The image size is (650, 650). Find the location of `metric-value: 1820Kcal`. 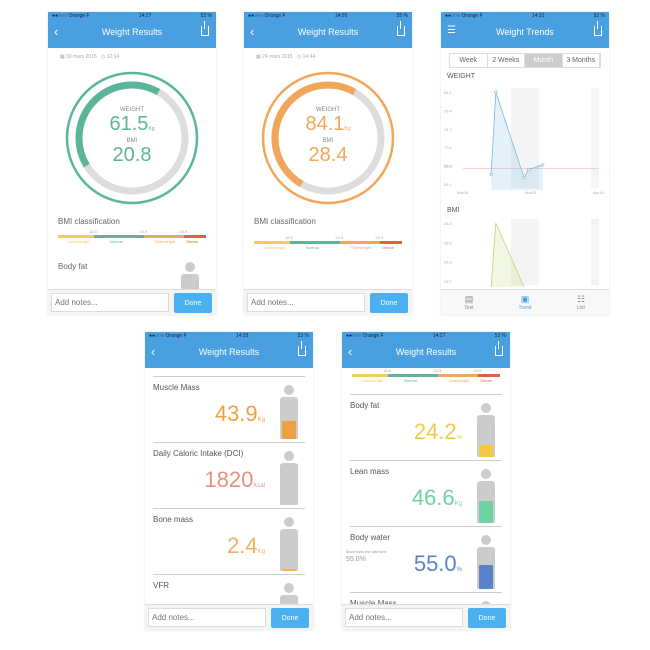

metric-value: 1820Kcal is located at coordinates (234, 479).